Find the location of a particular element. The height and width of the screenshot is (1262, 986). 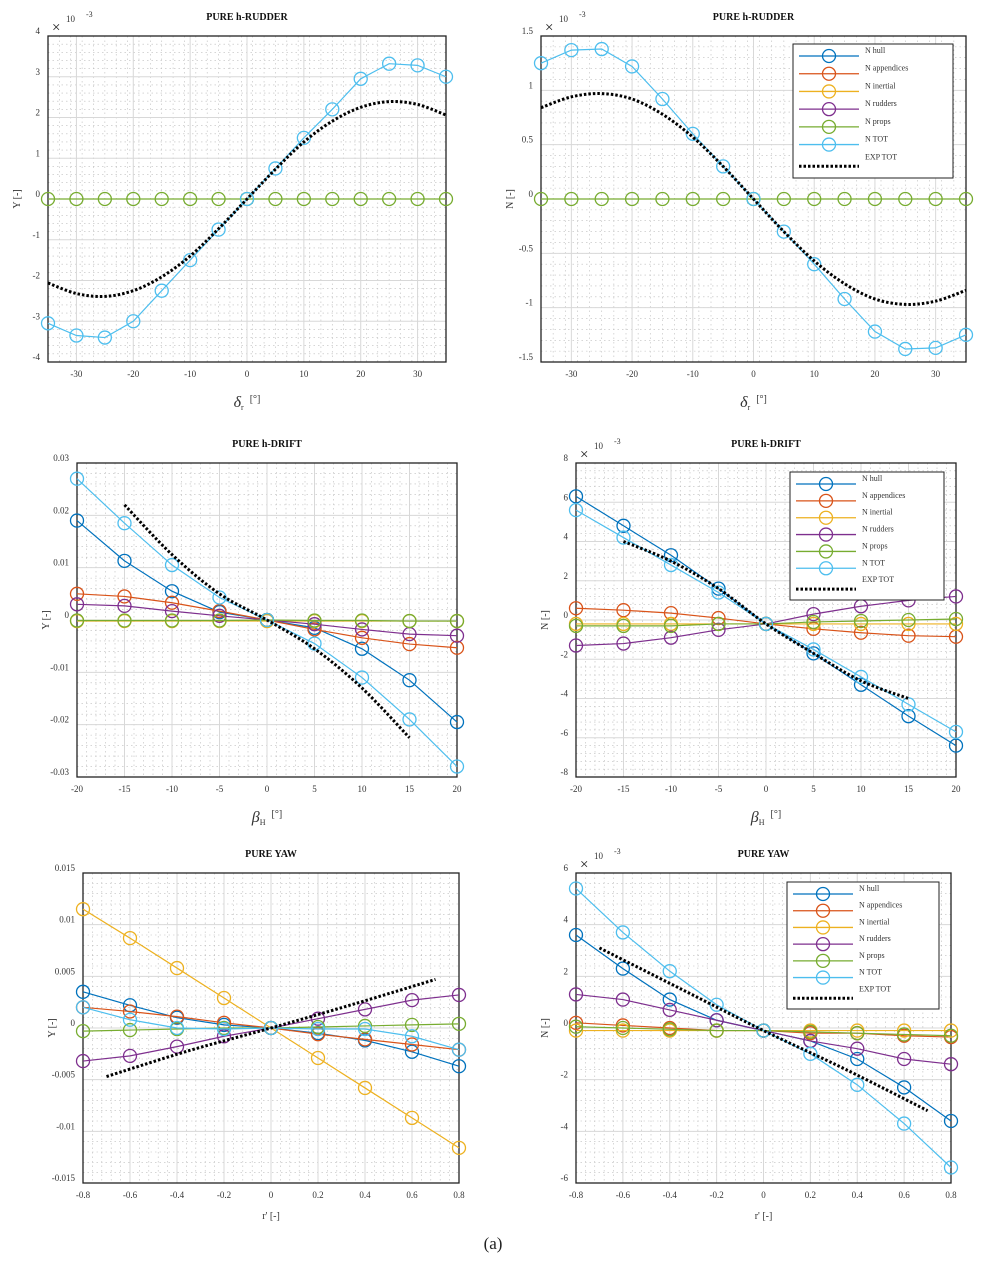

y-tick-label: 3 is located at coordinates (38, 72).